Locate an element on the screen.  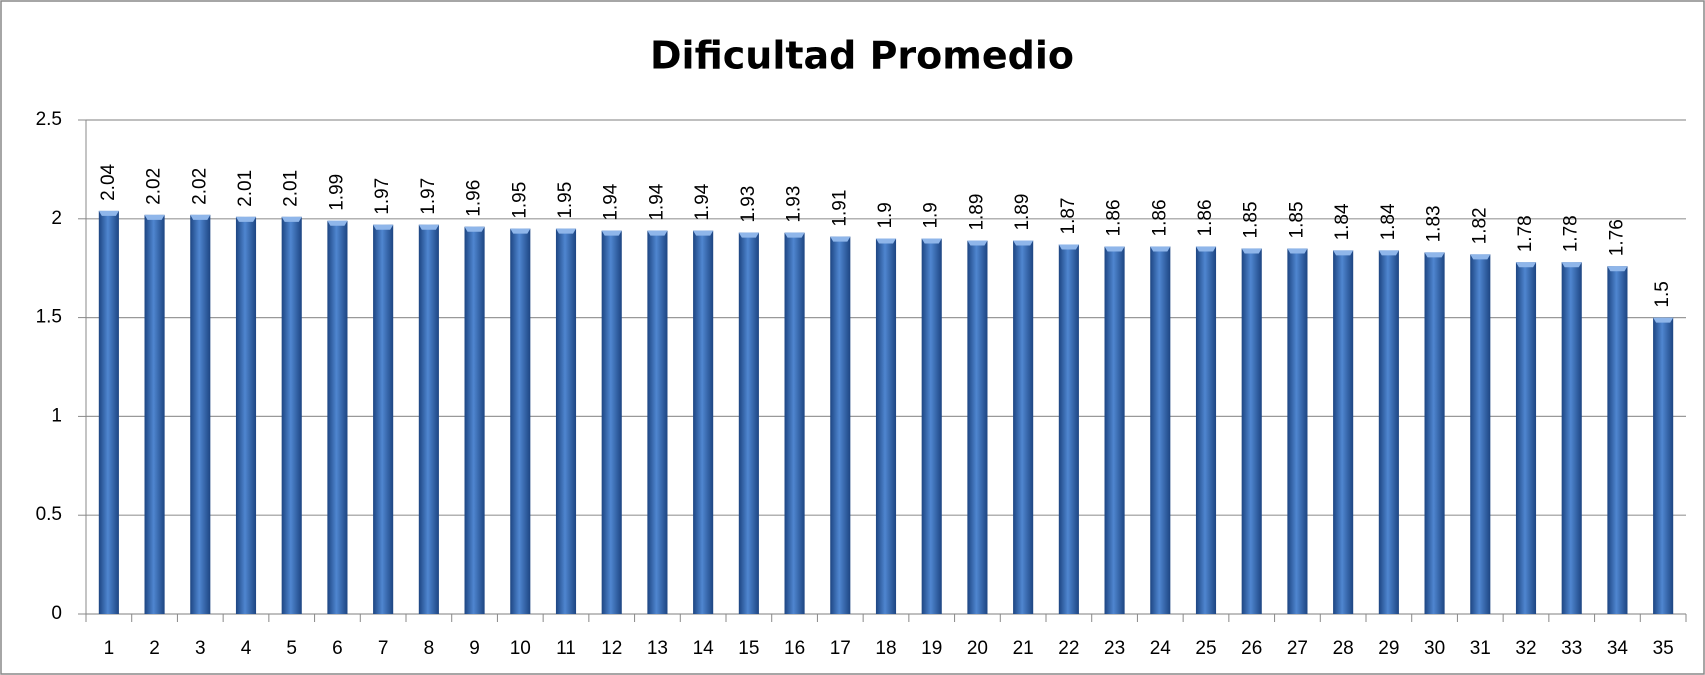
x-tick-label: 19 is located at coordinates (931, 648).